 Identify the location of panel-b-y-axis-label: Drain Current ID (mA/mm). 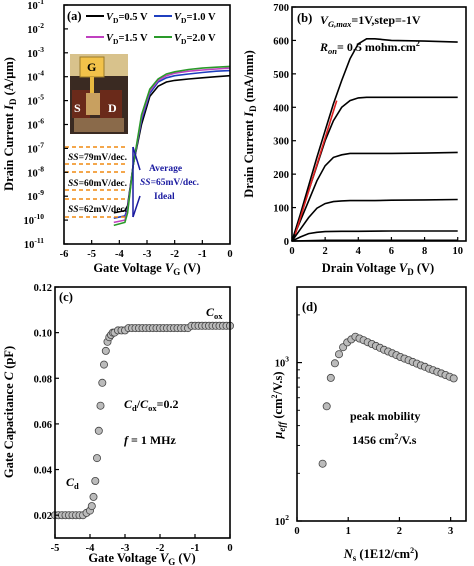
(250, 124).